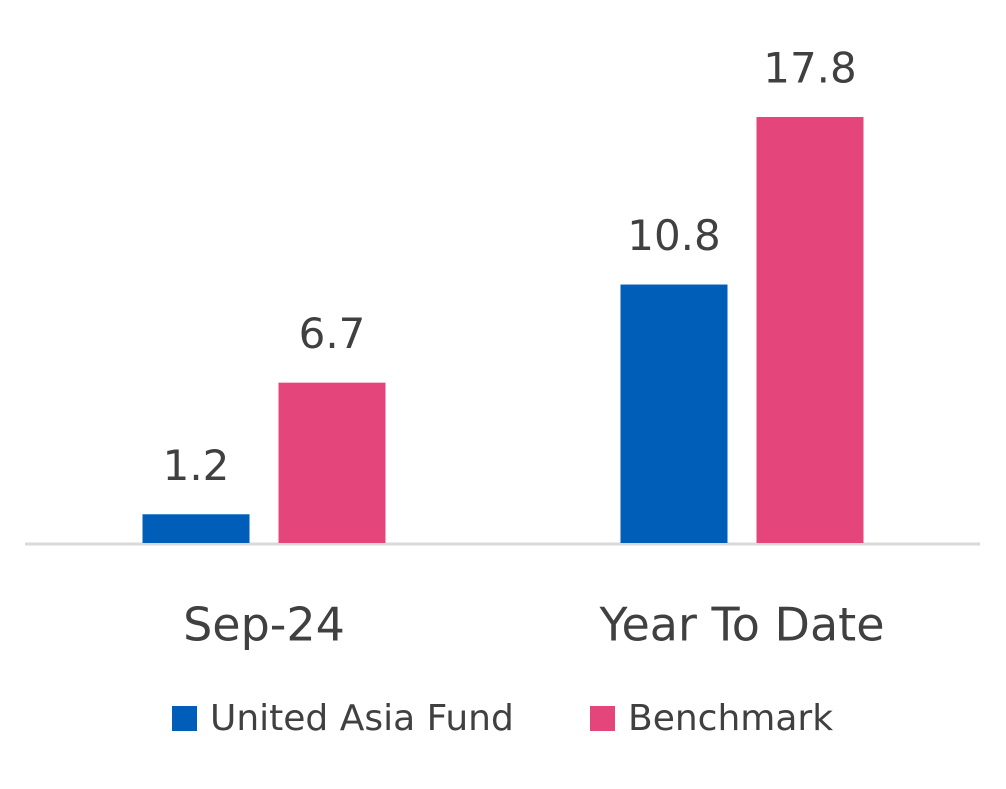  Describe the element at coordinates (332, 333) in the screenshot. I see `data-label: 6.7` at that location.